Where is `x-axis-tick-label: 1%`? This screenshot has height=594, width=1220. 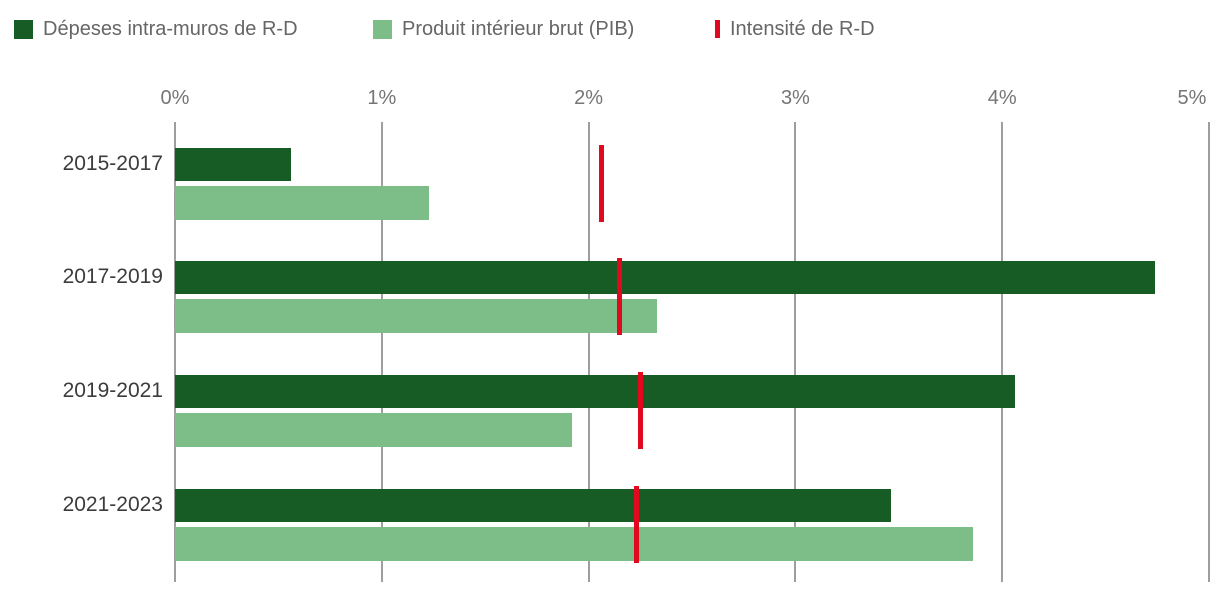 x-axis-tick-label: 1% is located at coordinates (382, 98).